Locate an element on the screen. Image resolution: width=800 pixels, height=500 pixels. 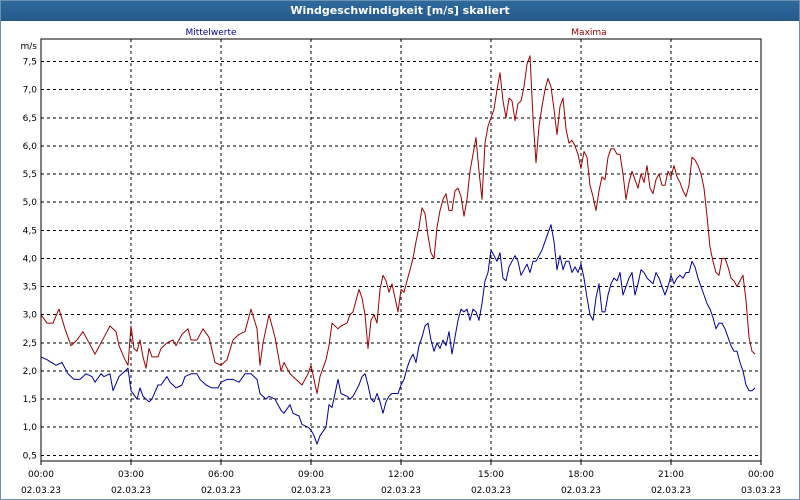
y-tick-label: 2,0 is located at coordinates (30, 372).